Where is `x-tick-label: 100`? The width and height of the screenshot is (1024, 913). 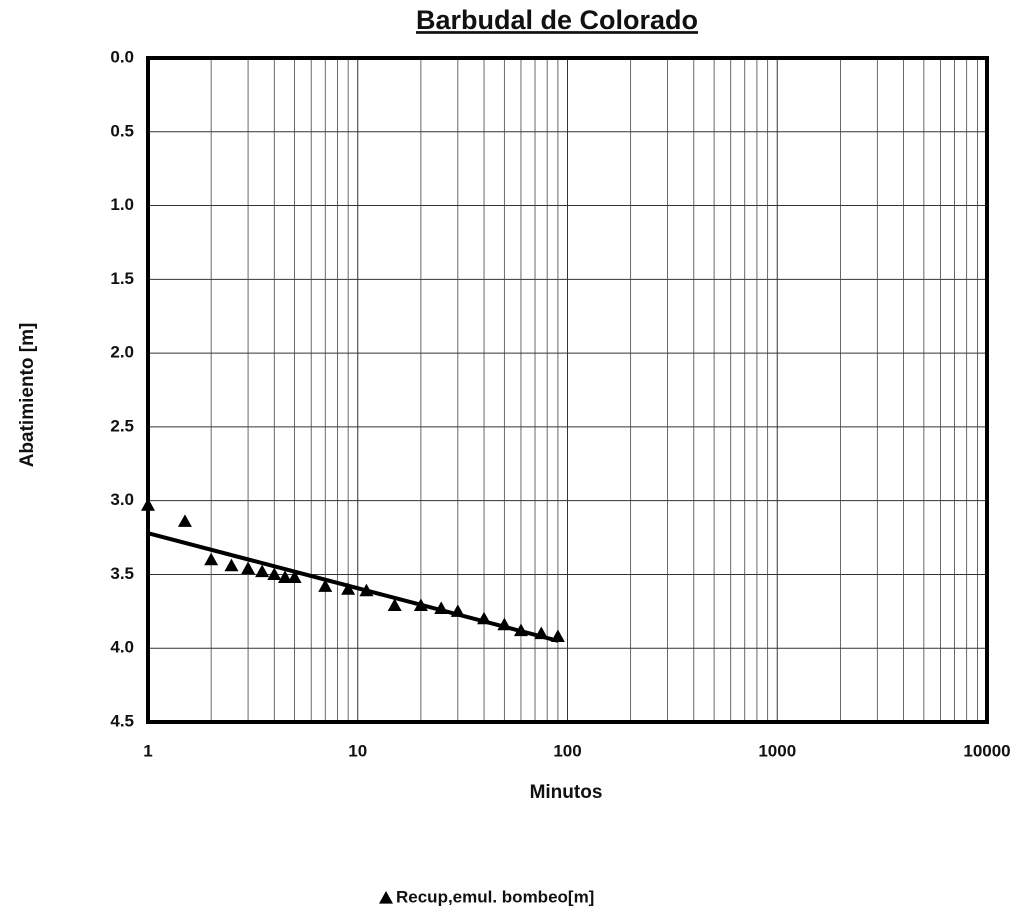 x-tick-label: 100 is located at coordinates (567, 750).